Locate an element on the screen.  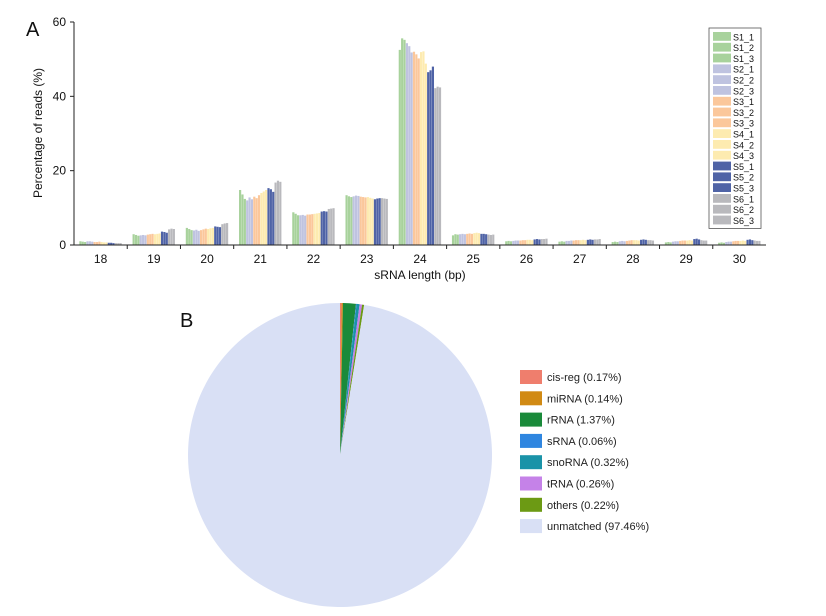
pie-legend-label-rRNA: rRNA (1.37%) is located at coordinates (581, 421).